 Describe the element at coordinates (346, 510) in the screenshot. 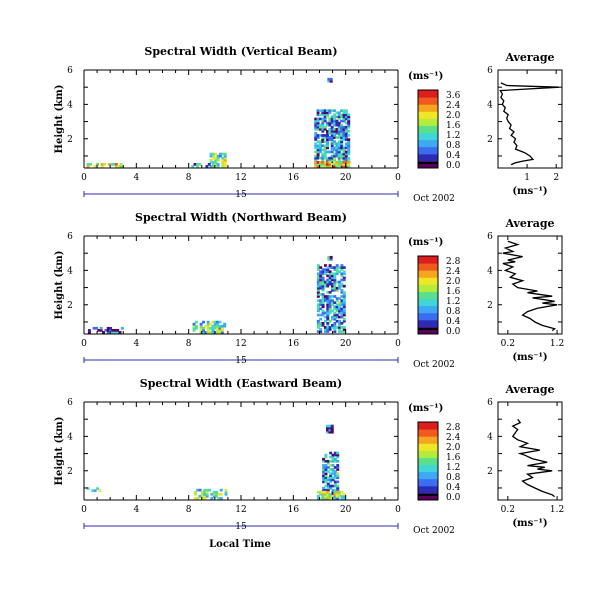

I see `x-tick-label: 20` at that location.